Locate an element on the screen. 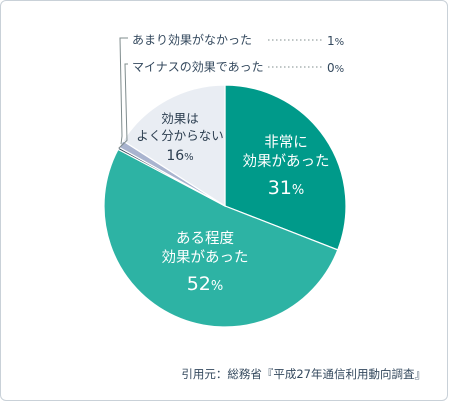  source-citation: 引用元：総務省『平成27年通信利用動向調査』 is located at coordinates (303, 374).